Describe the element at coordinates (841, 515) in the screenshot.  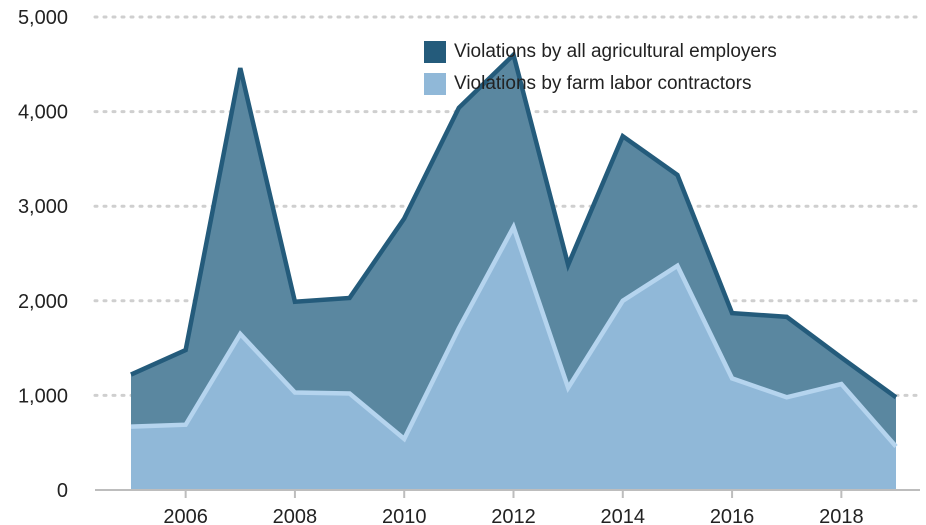
I see `x-tick-label: 2018` at that location.